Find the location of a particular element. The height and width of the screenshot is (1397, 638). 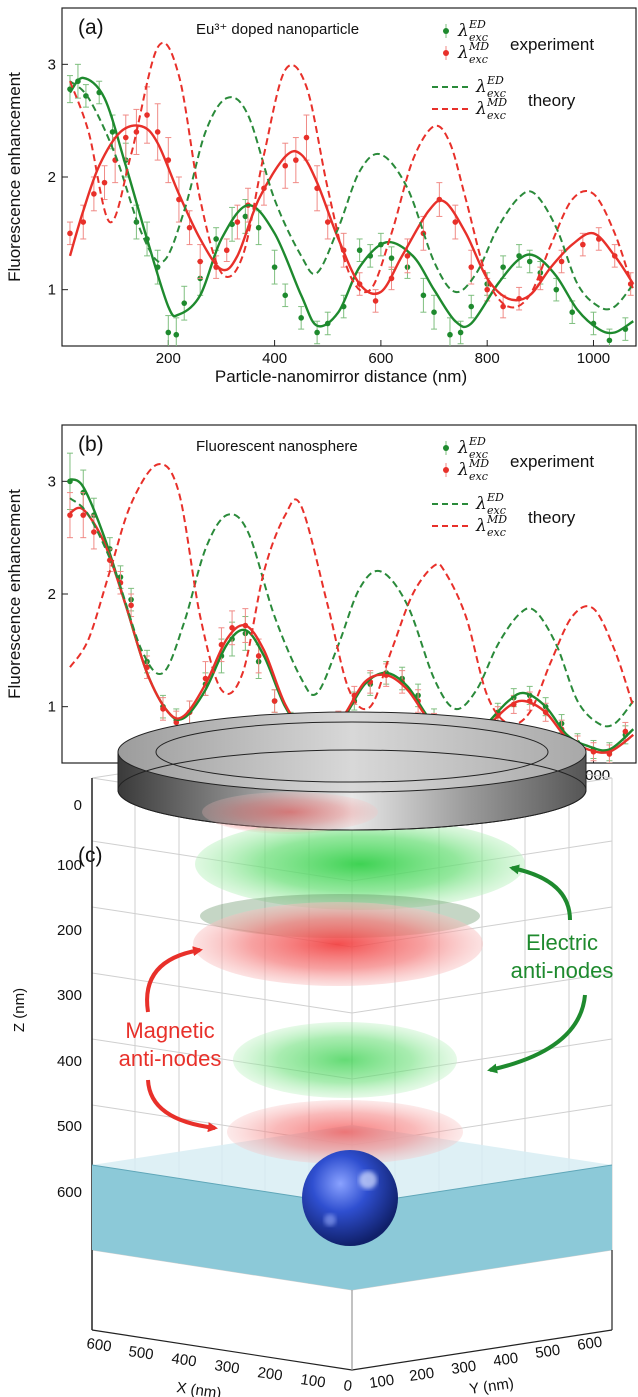

y-tick: 600 is located at coordinates (589, 1344).